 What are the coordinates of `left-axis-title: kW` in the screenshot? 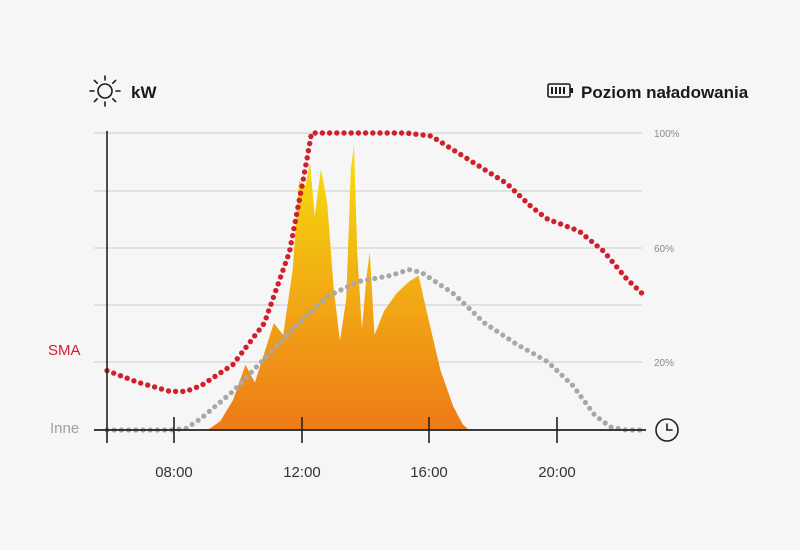 It's located at (144, 92).